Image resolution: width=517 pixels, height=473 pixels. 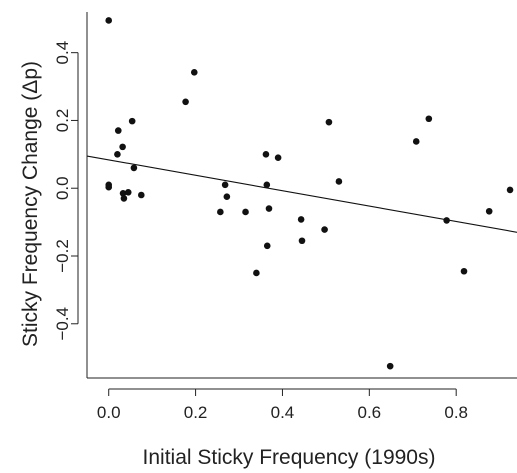 I want to click on y-tick-label: 0.2, so click(x=62, y=121).